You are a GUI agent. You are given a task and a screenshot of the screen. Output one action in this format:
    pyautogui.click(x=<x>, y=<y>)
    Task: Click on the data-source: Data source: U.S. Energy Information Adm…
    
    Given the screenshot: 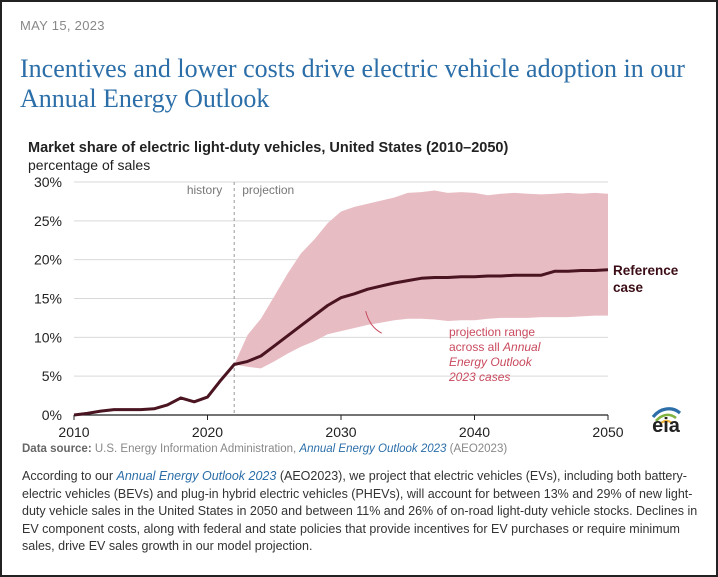 What is the action you would take?
    pyautogui.click(x=264, y=449)
    